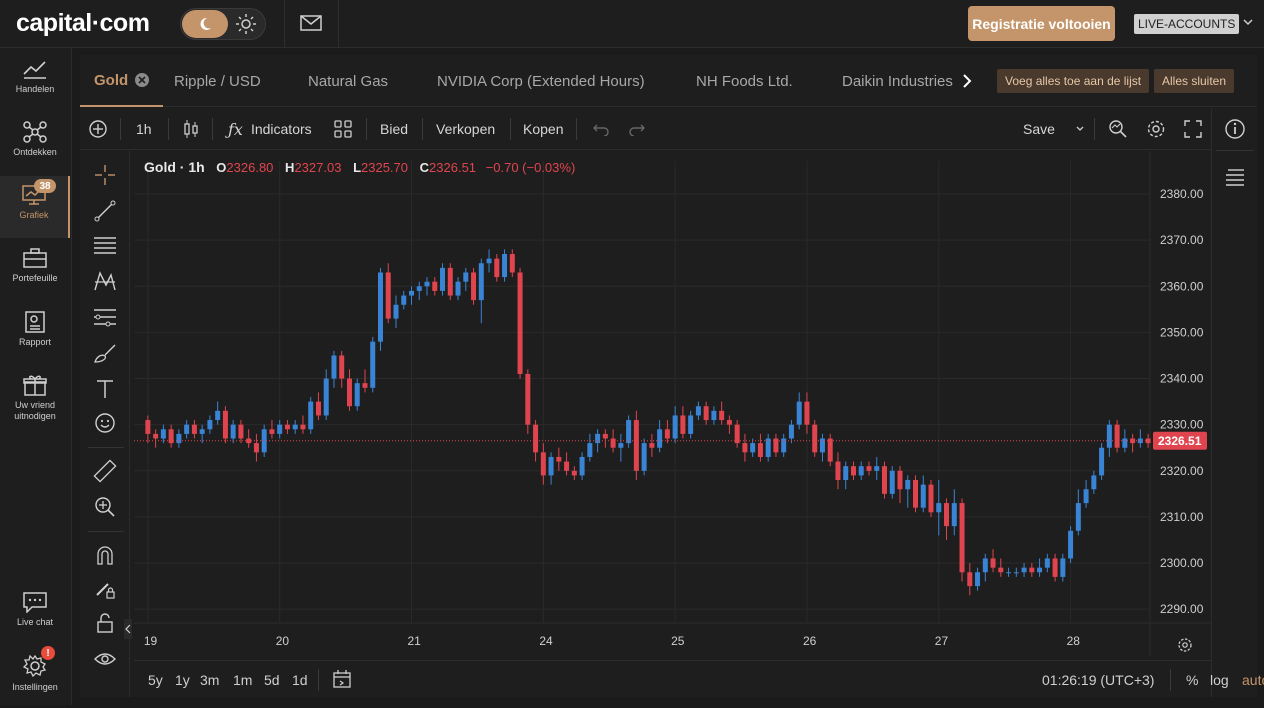 The image size is (1264, 708). Describe the element at coordinates (1253, 679) in the screenshot. I see `auto-toggle: auto` at that location.